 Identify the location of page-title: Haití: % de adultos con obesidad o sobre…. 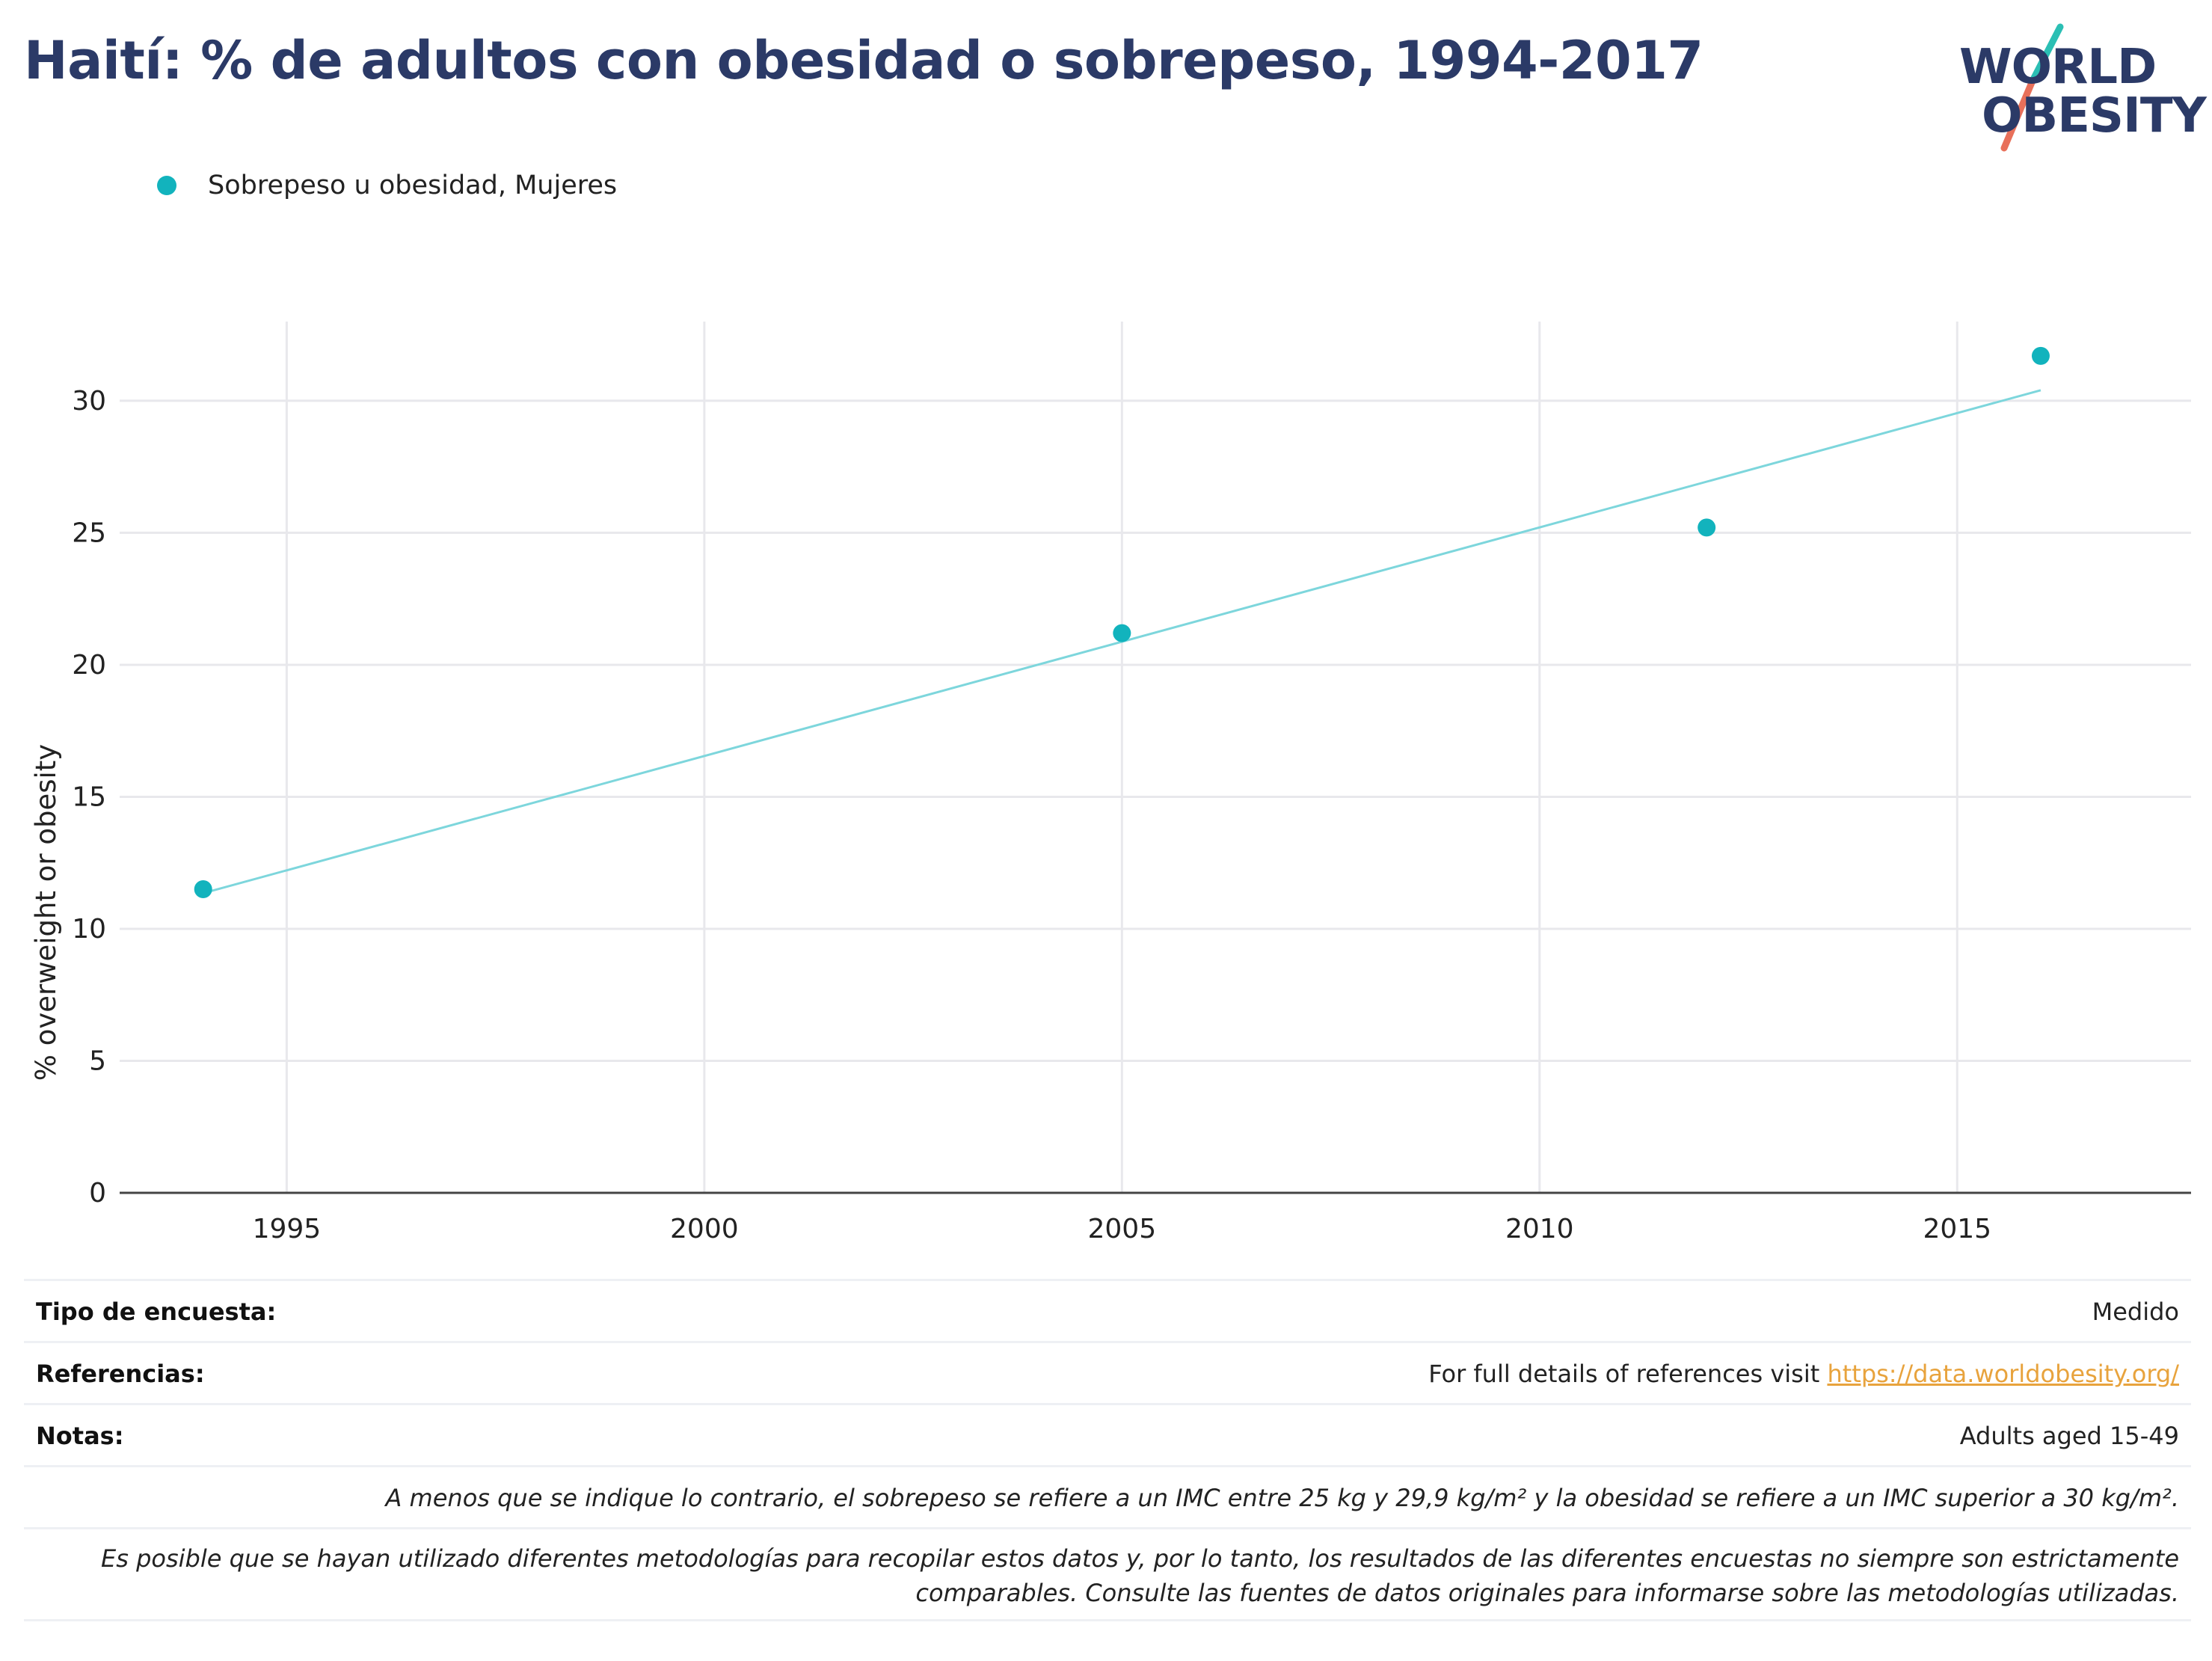
(863, 61).